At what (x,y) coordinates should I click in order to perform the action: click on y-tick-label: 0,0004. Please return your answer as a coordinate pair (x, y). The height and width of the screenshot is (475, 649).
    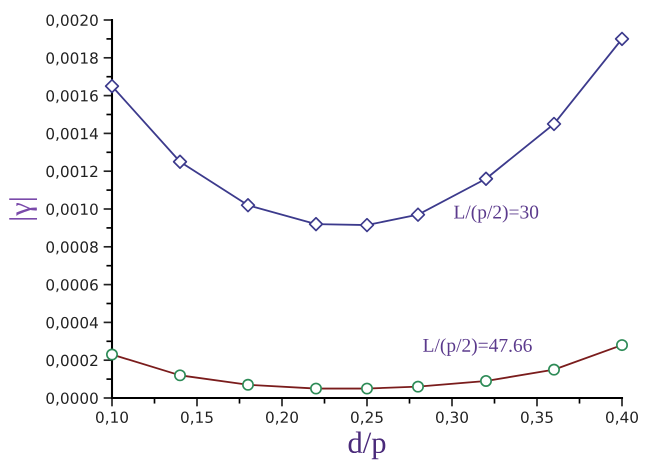
    Looking at the image, I should click on (72, 323).